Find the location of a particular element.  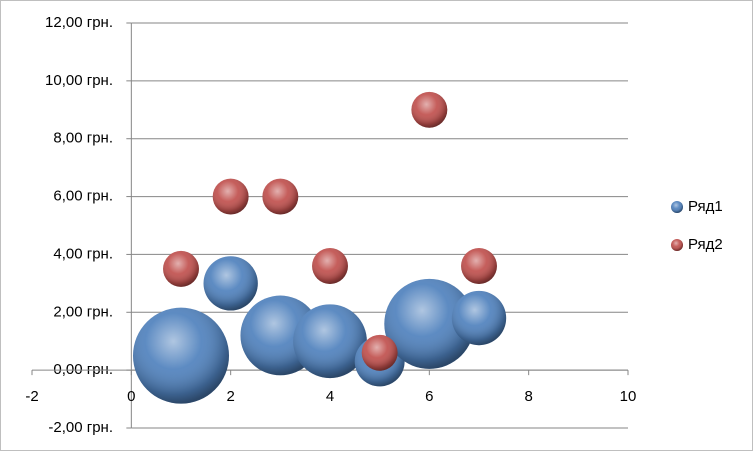

legend-label: Ряд2 is located at coordinates (705, 244).